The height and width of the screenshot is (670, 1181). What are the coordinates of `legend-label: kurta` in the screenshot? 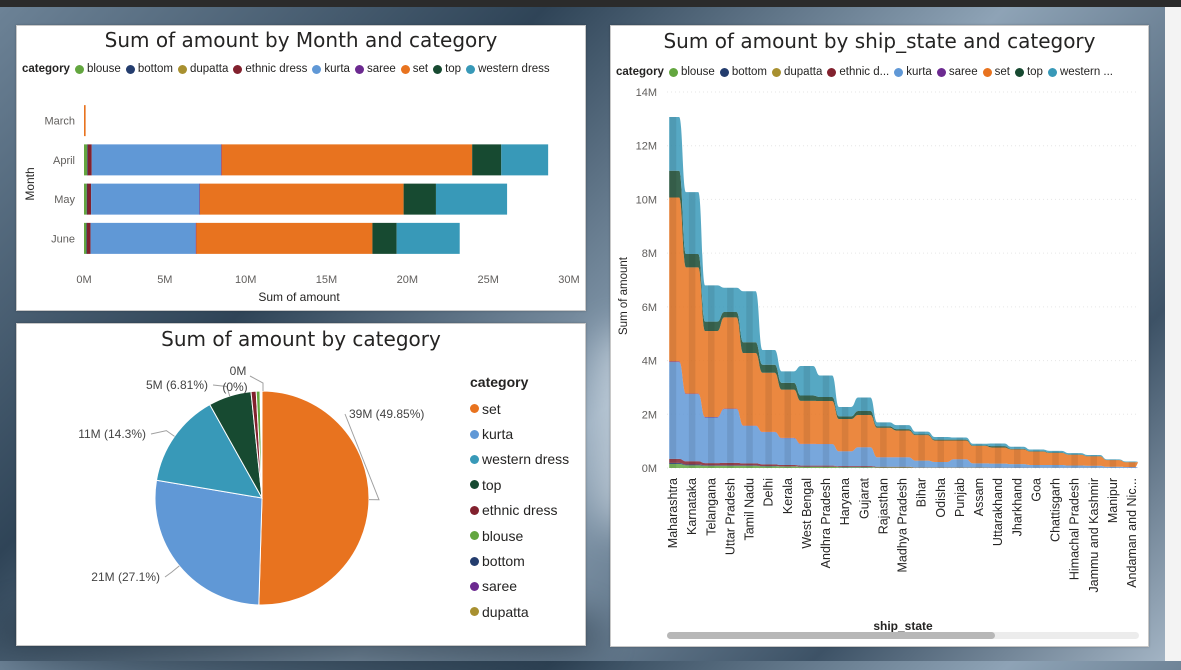 It's located at (498, 434).